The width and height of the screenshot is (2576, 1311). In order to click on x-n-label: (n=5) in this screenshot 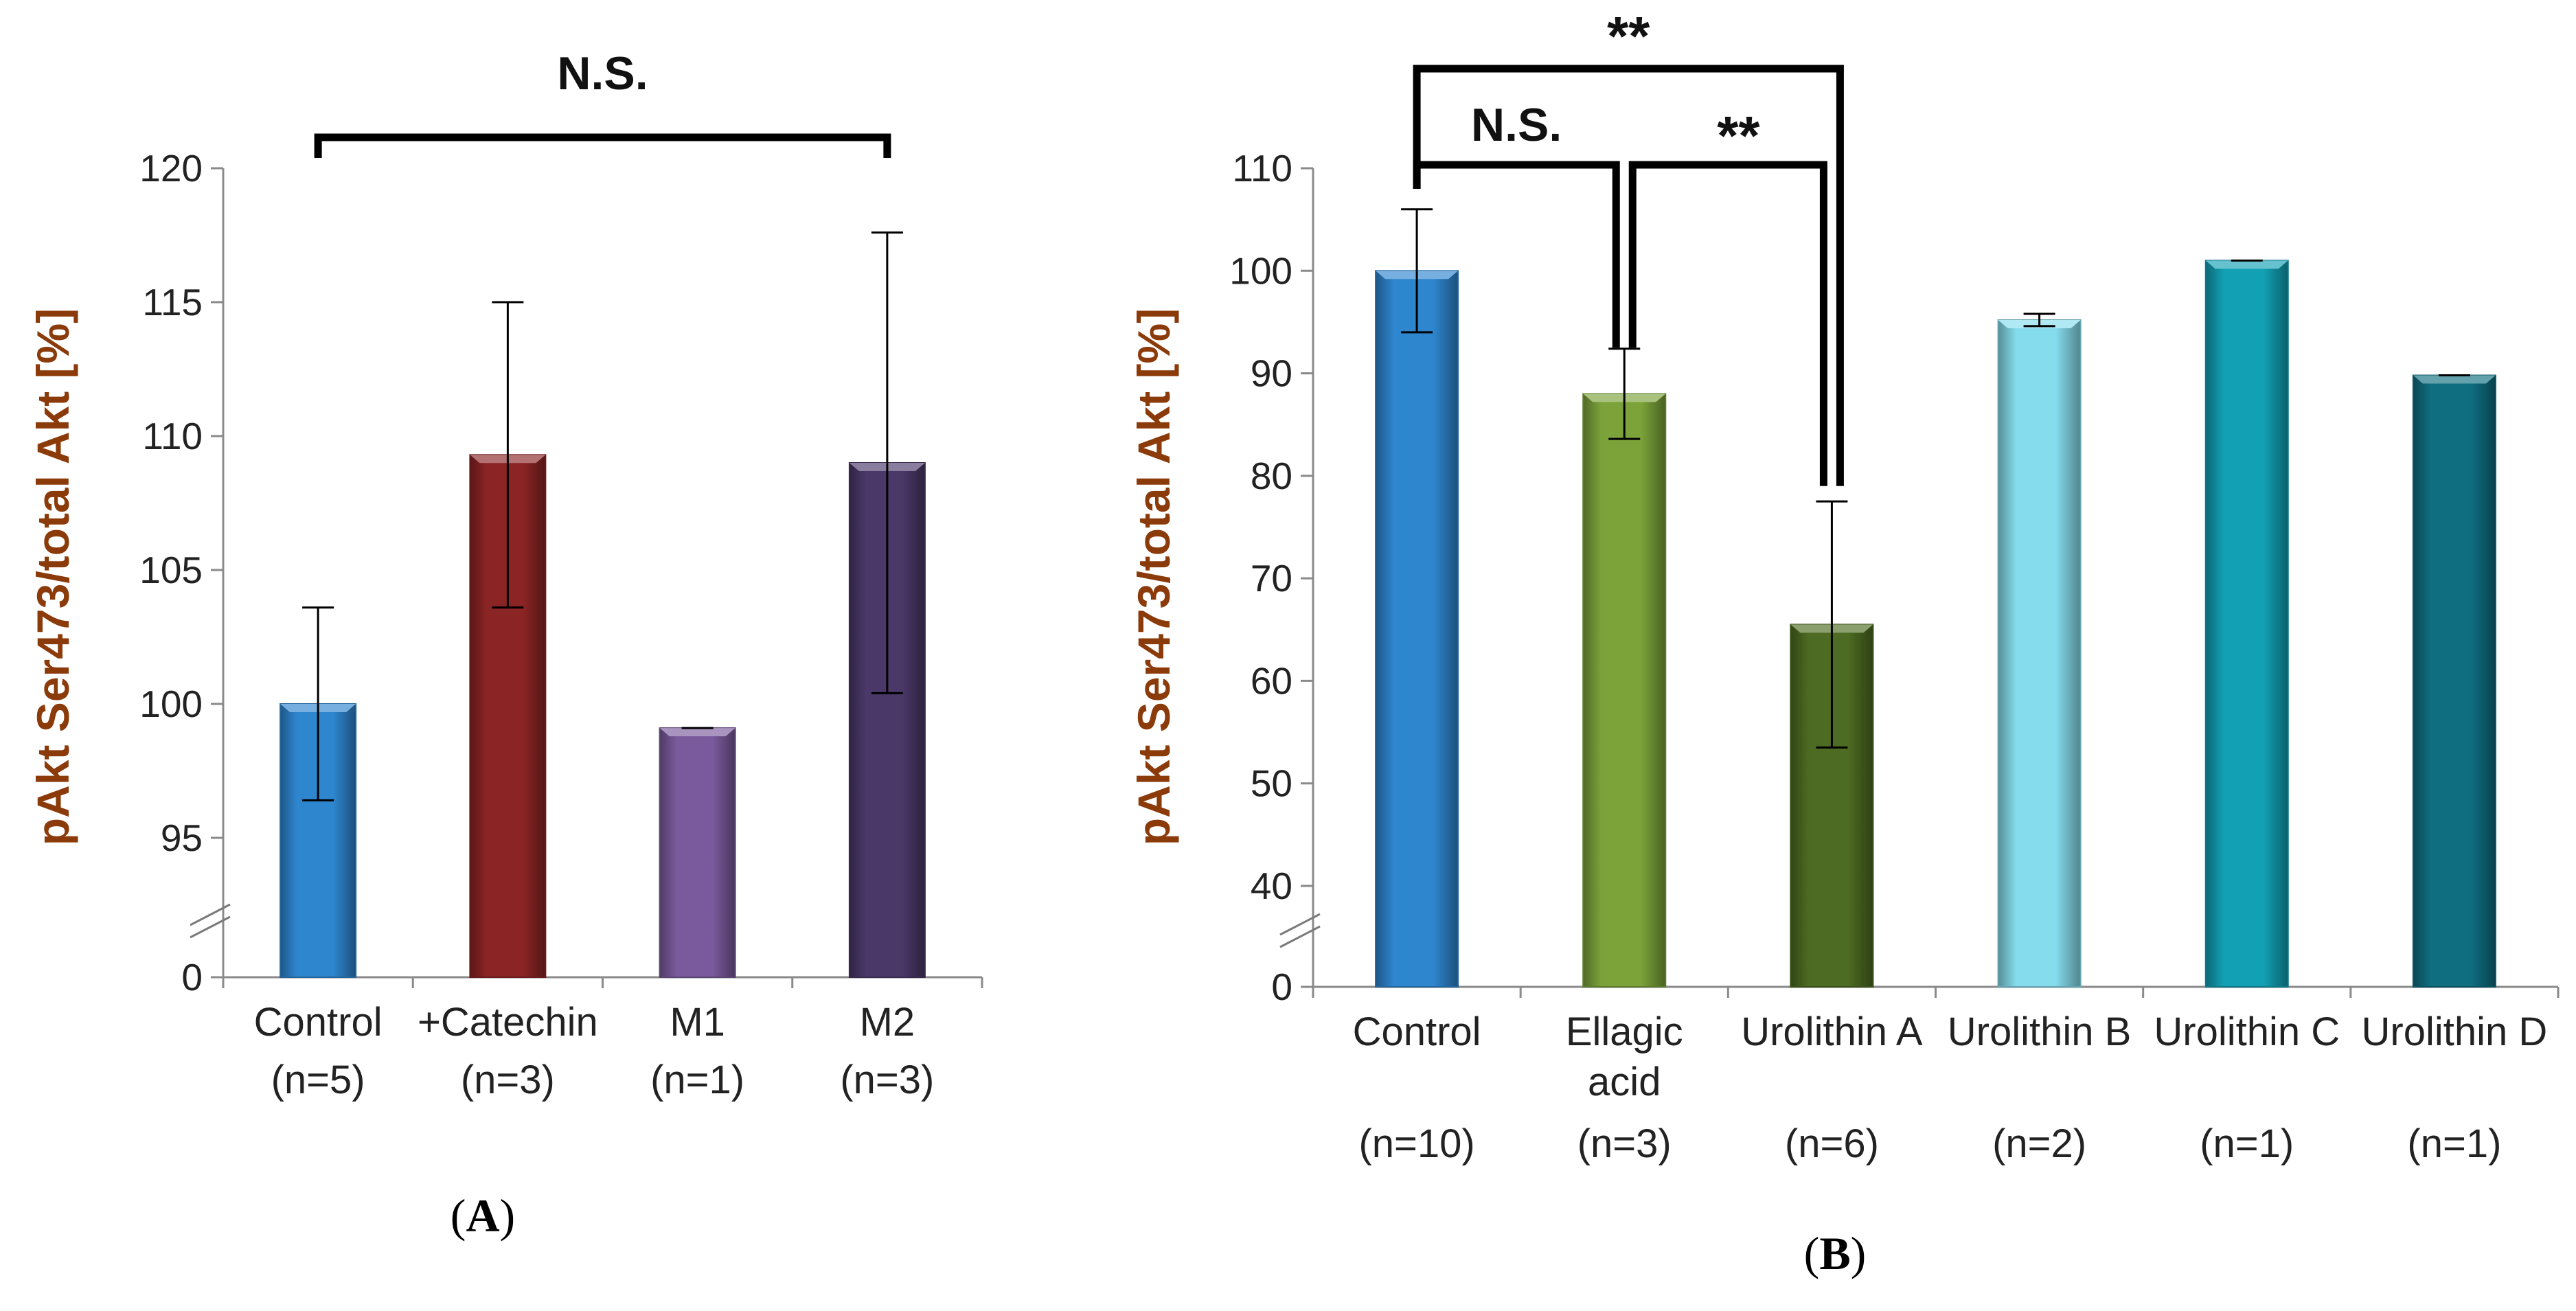, I will do `click(318, 1080)`.